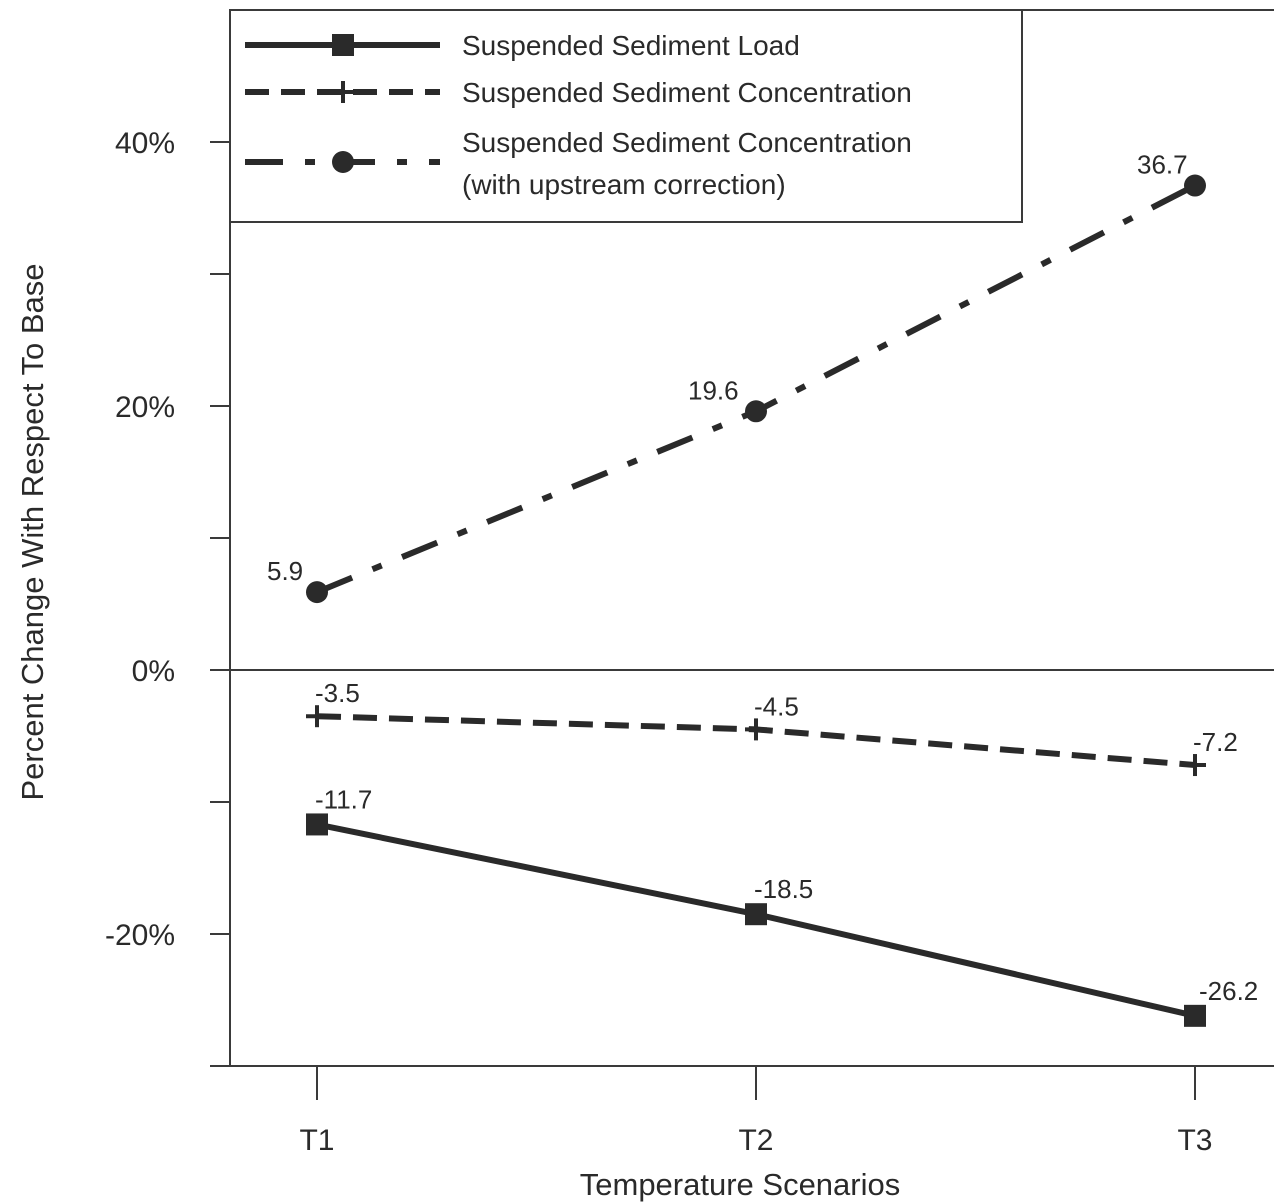 This screenshot has height=1202, width=1274. I want to click on data-label: -4.5, so click(776, 706).